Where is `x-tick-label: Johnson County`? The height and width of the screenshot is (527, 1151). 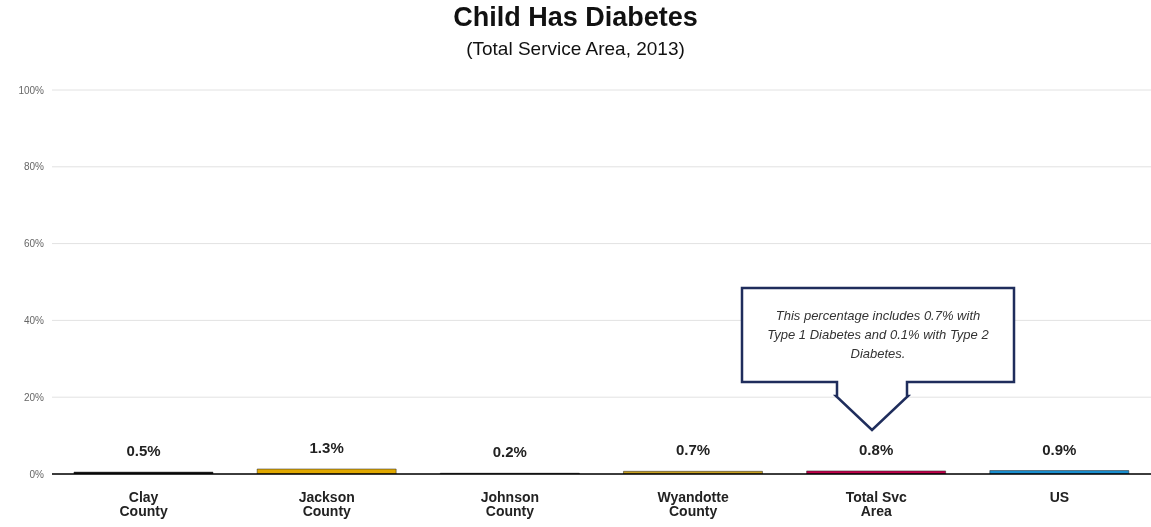 x-tick-label: Johnson County is located at coordinates (510, 503).